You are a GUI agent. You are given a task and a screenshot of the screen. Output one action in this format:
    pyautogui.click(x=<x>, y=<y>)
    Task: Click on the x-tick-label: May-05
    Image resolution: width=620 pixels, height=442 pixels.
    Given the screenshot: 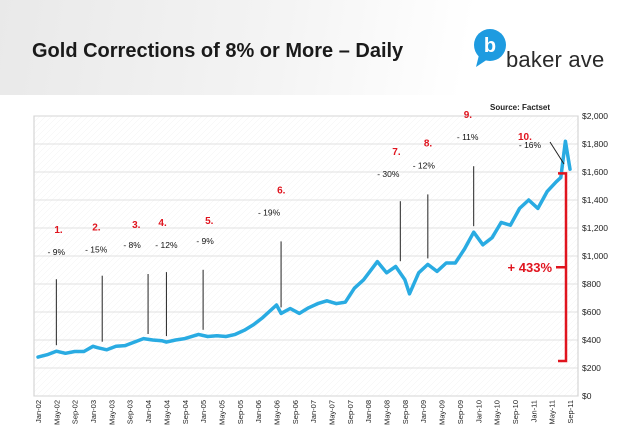 What is the action you would take?
    pyautogui.click(x=221, y=412)
    